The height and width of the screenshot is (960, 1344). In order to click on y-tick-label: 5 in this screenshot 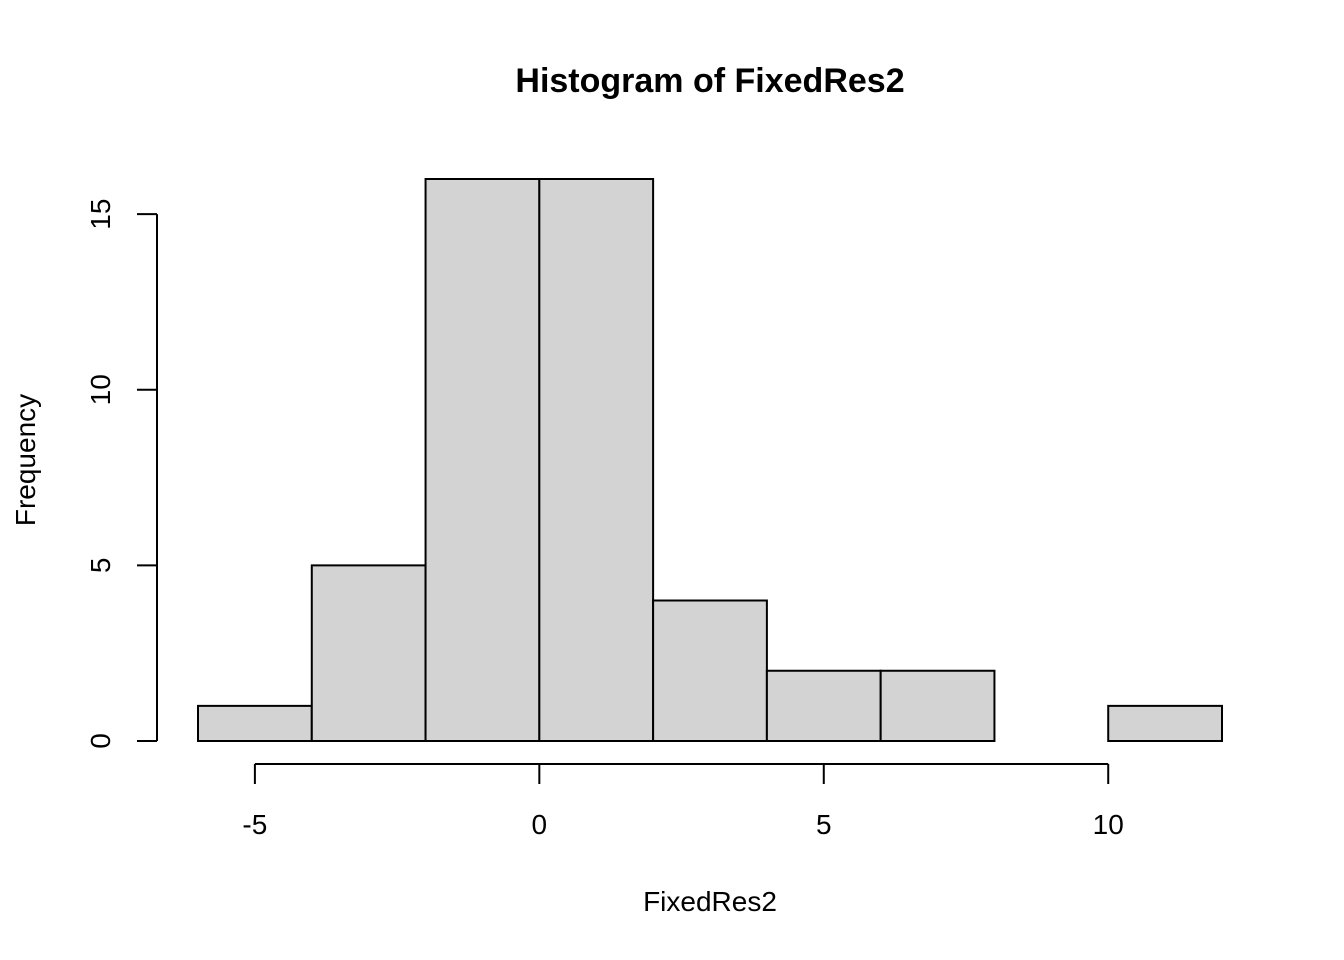, I will do `click(100, 566)`.